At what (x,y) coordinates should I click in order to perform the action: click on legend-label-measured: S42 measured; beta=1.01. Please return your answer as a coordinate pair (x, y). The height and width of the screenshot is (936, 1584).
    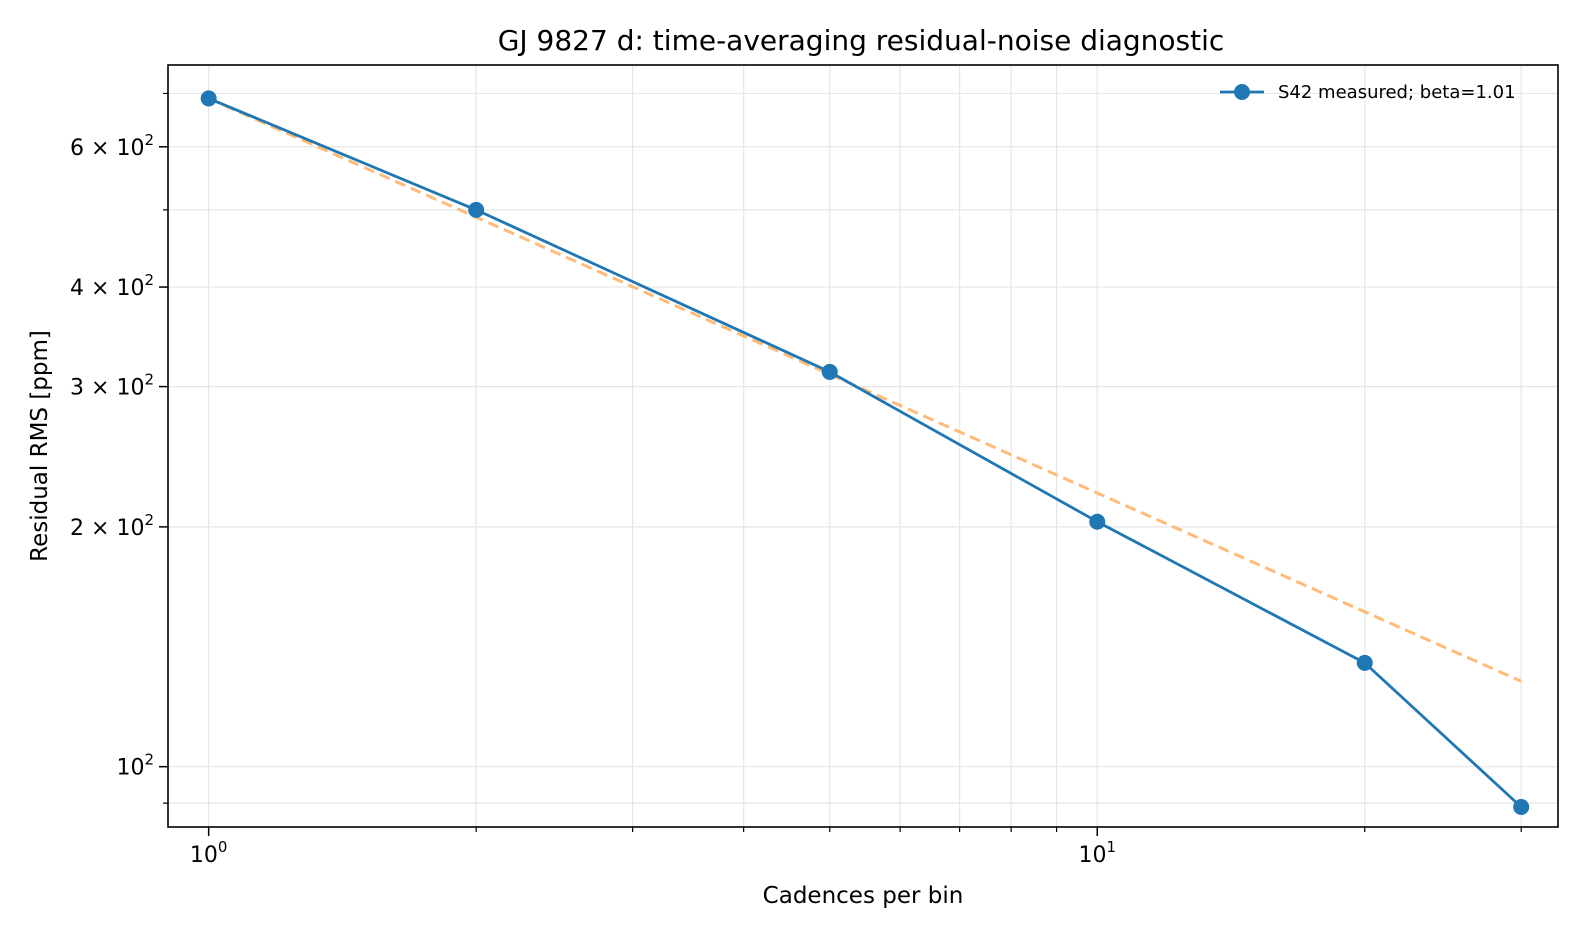
    Looking at the image, I should click on (1397, 92).